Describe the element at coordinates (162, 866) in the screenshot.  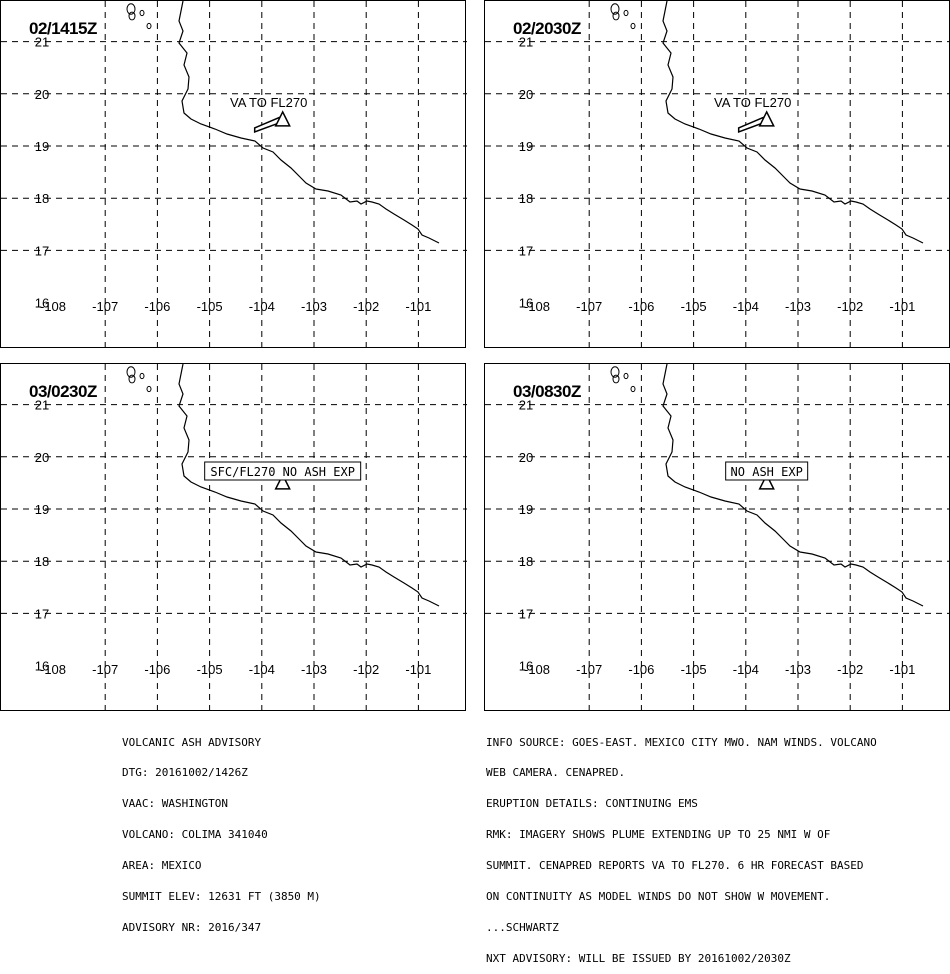
I see `advisory-line: AREA: MEXICO` at that location.